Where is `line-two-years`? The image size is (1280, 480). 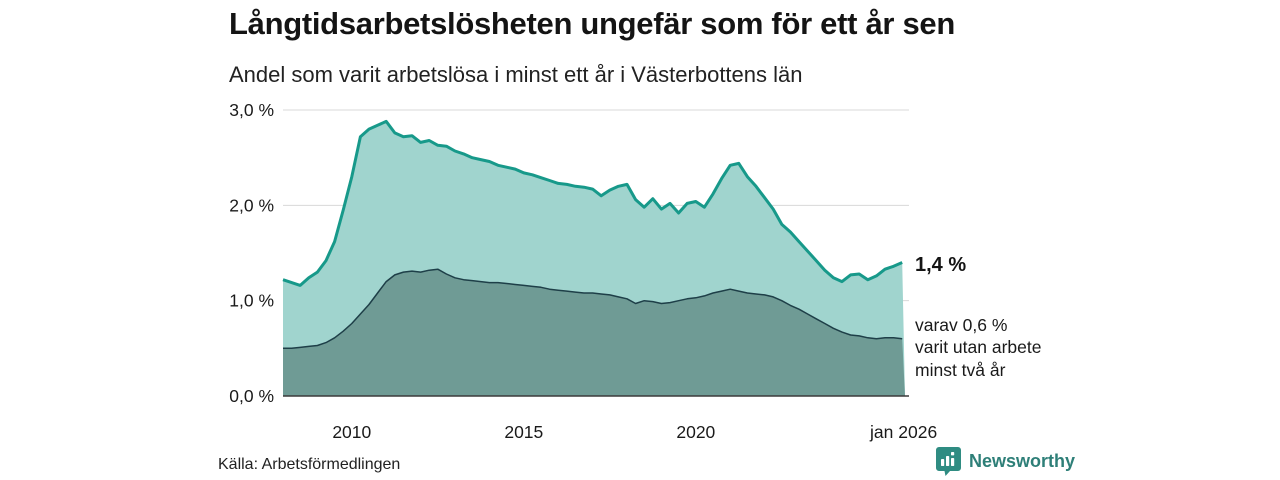 line-two-years is located at coordinates (593, 309).